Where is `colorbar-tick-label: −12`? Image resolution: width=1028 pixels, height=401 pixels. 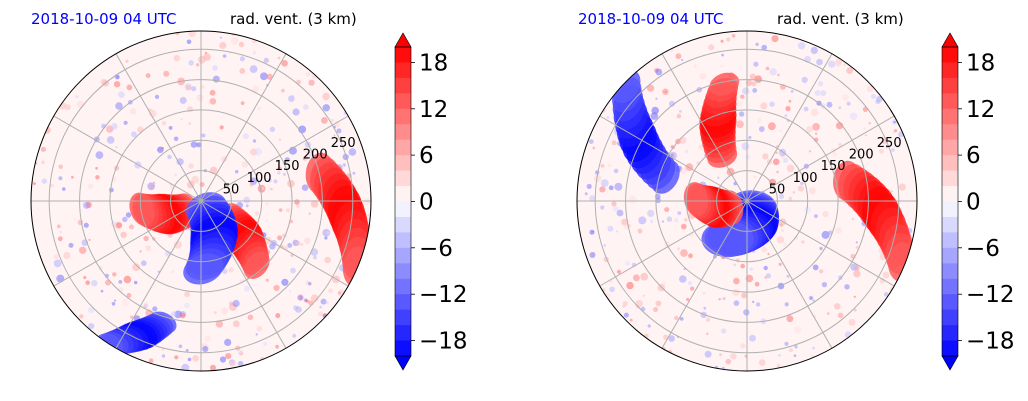
colorbar-tick-label: −12 is located at coordinates (443, 295).